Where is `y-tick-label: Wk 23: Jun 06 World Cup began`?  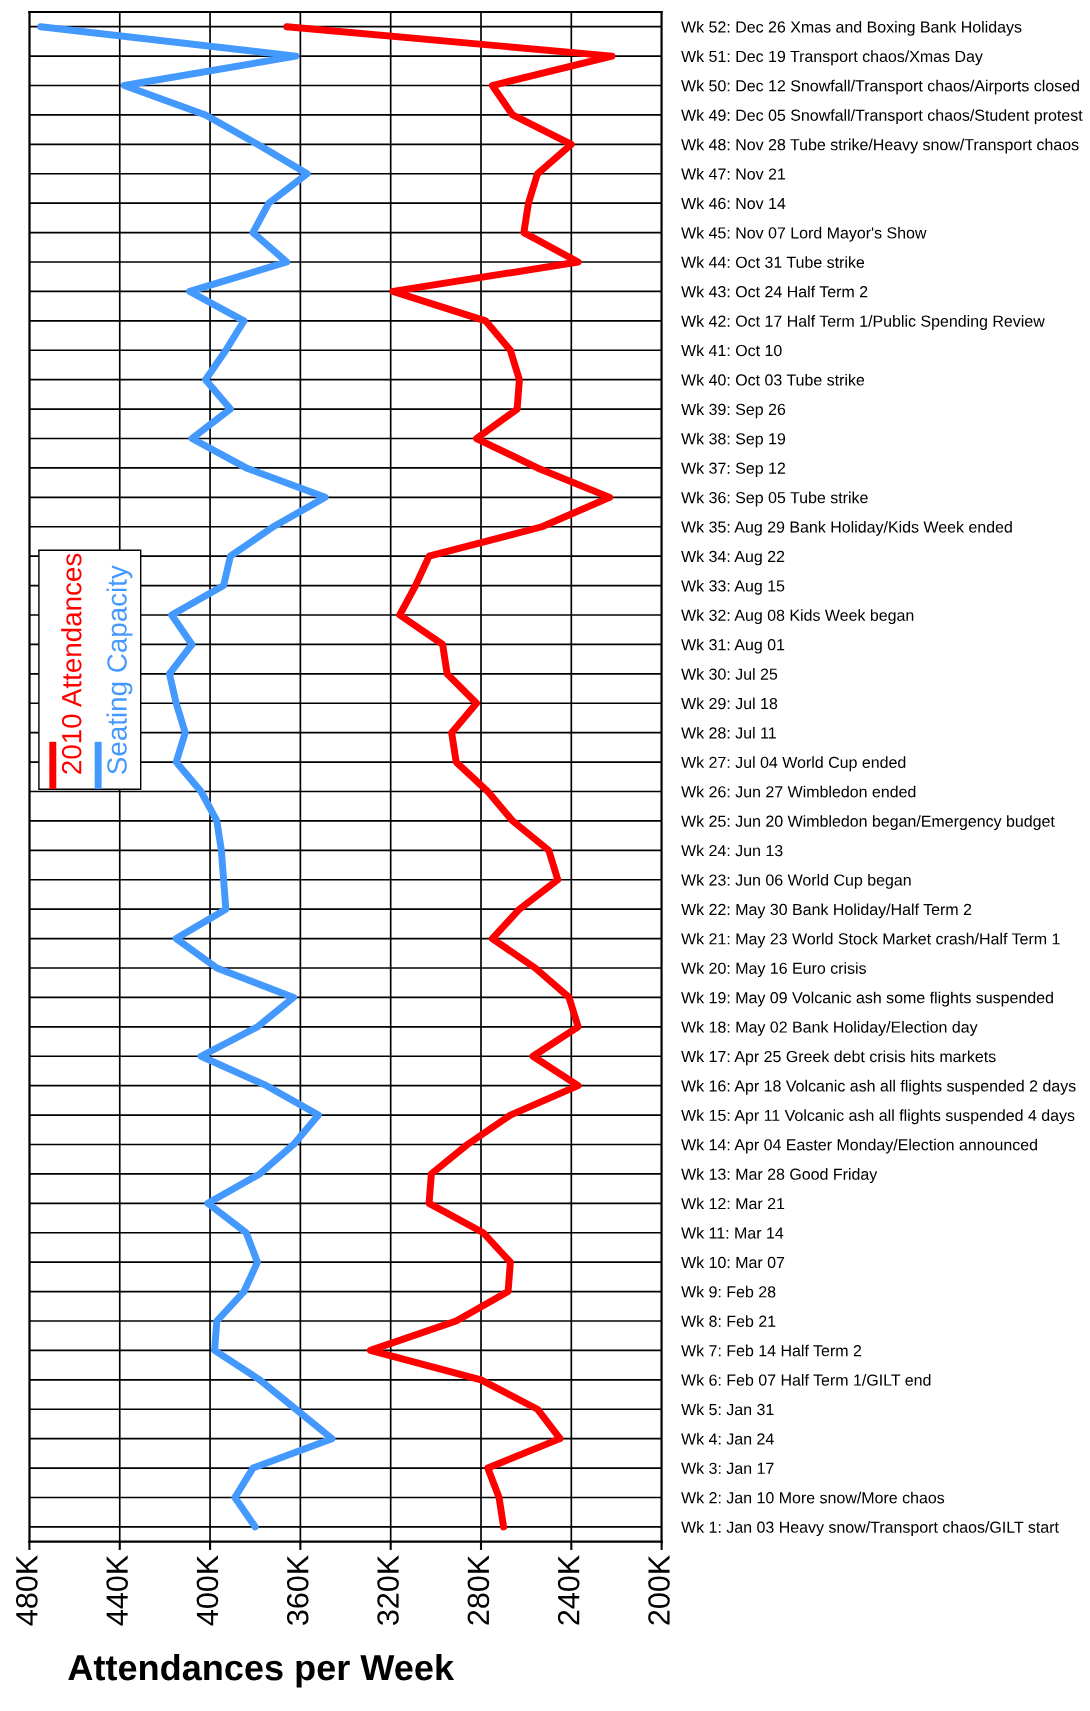 y-tick-label: Wk 23: Jun 06 World Cup began is located at coordinates (796, 881).